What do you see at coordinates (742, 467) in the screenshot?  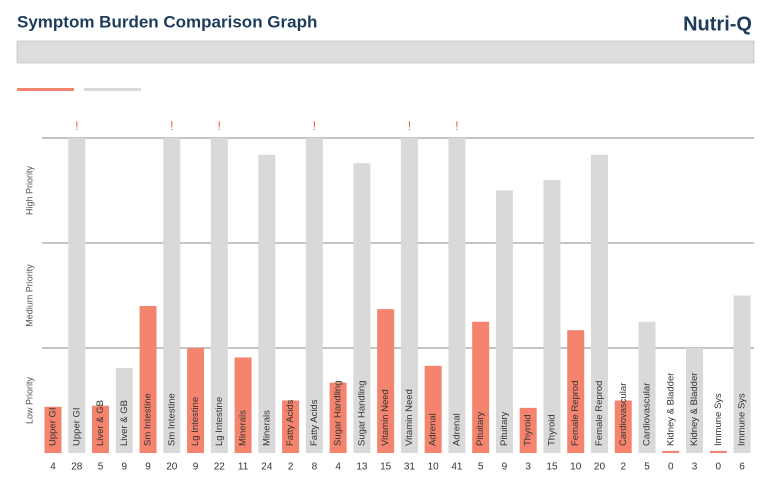 I see `score-label: 6` at bounding box center [742, 467].